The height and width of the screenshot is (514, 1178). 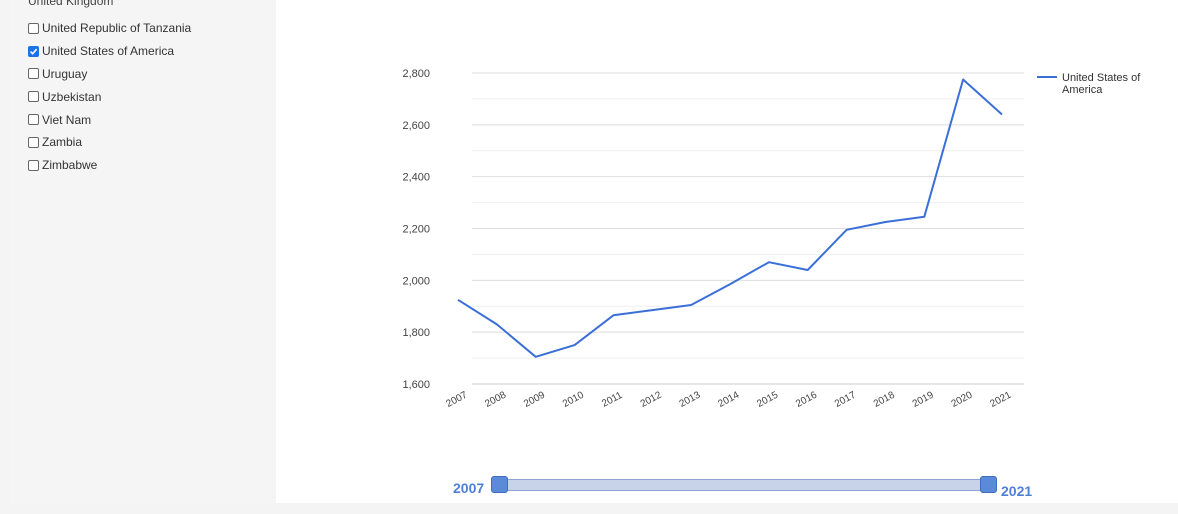 I want to click on x-tick-label: 2021, so click(x=1000, y=400).